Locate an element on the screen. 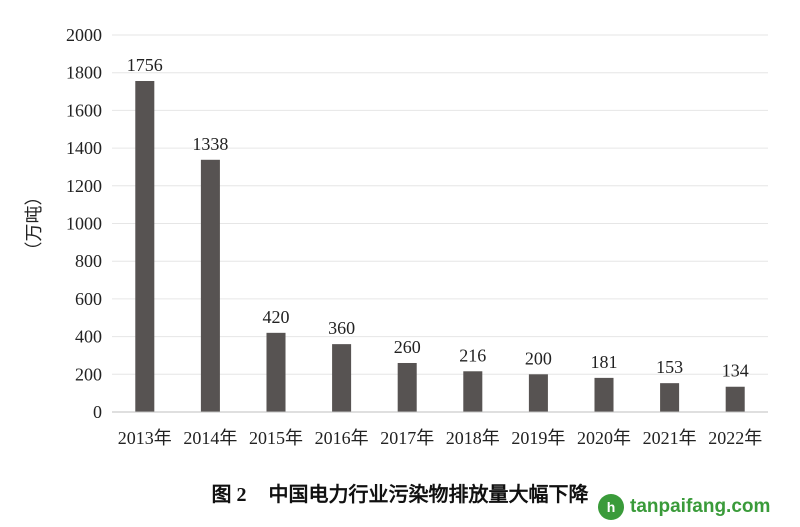 This screenshot has width=800, height=527. data-label: 134 is located at coordinates (735, 371).